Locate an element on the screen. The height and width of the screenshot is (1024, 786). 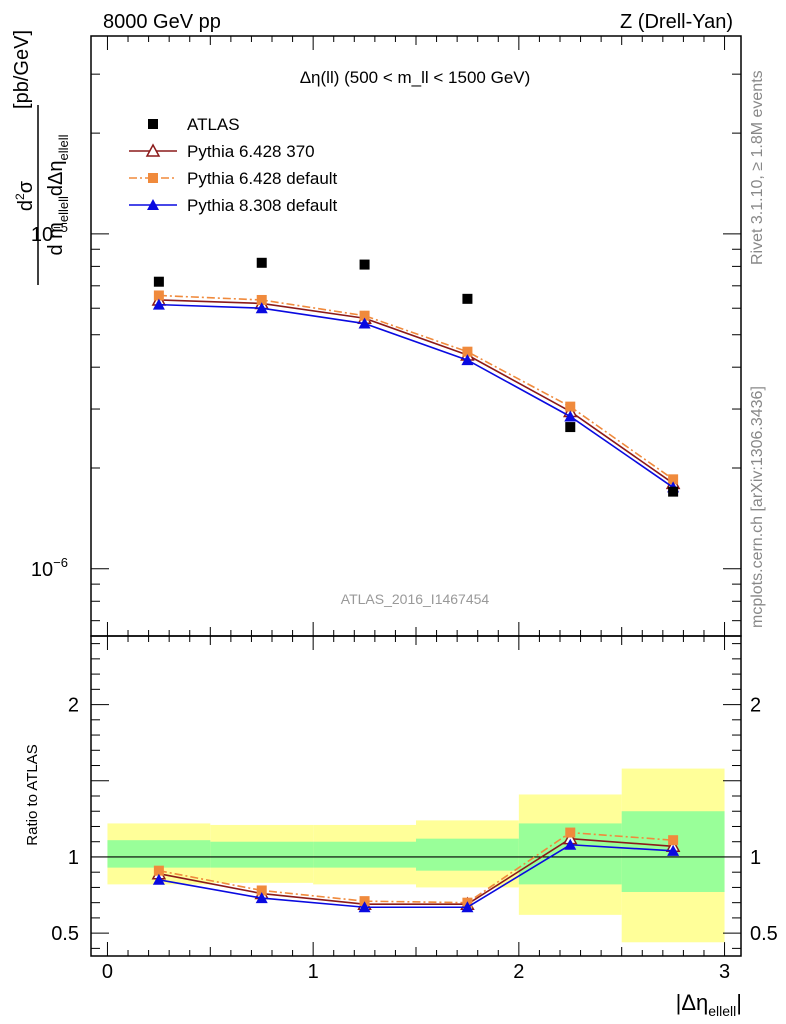
ratio-tick-label-left: 0.5 is located at coordinates (65, 934).